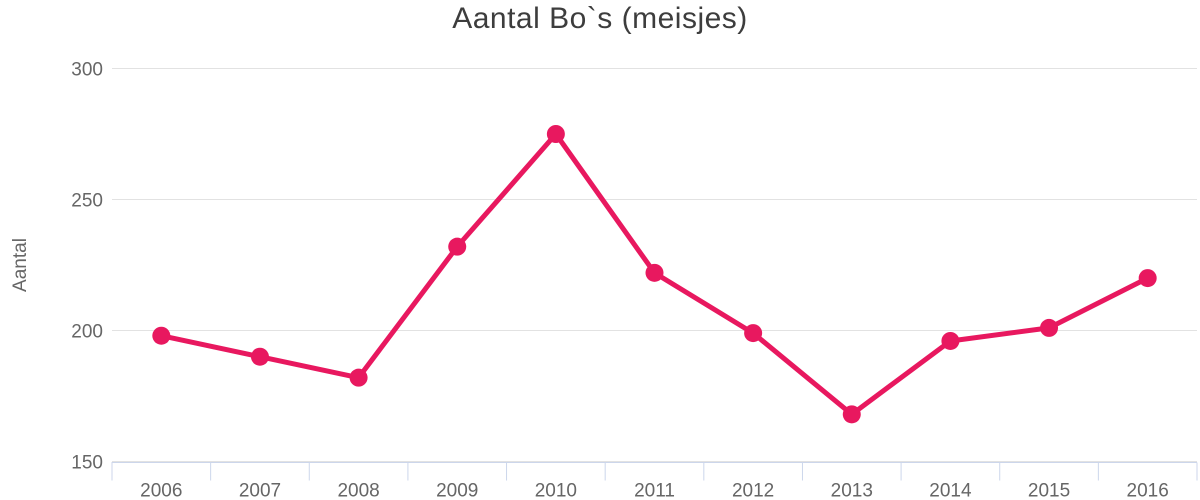 This screenshot has height=500, width=1200. I want to click on data-point-2011, so click(654, 272).